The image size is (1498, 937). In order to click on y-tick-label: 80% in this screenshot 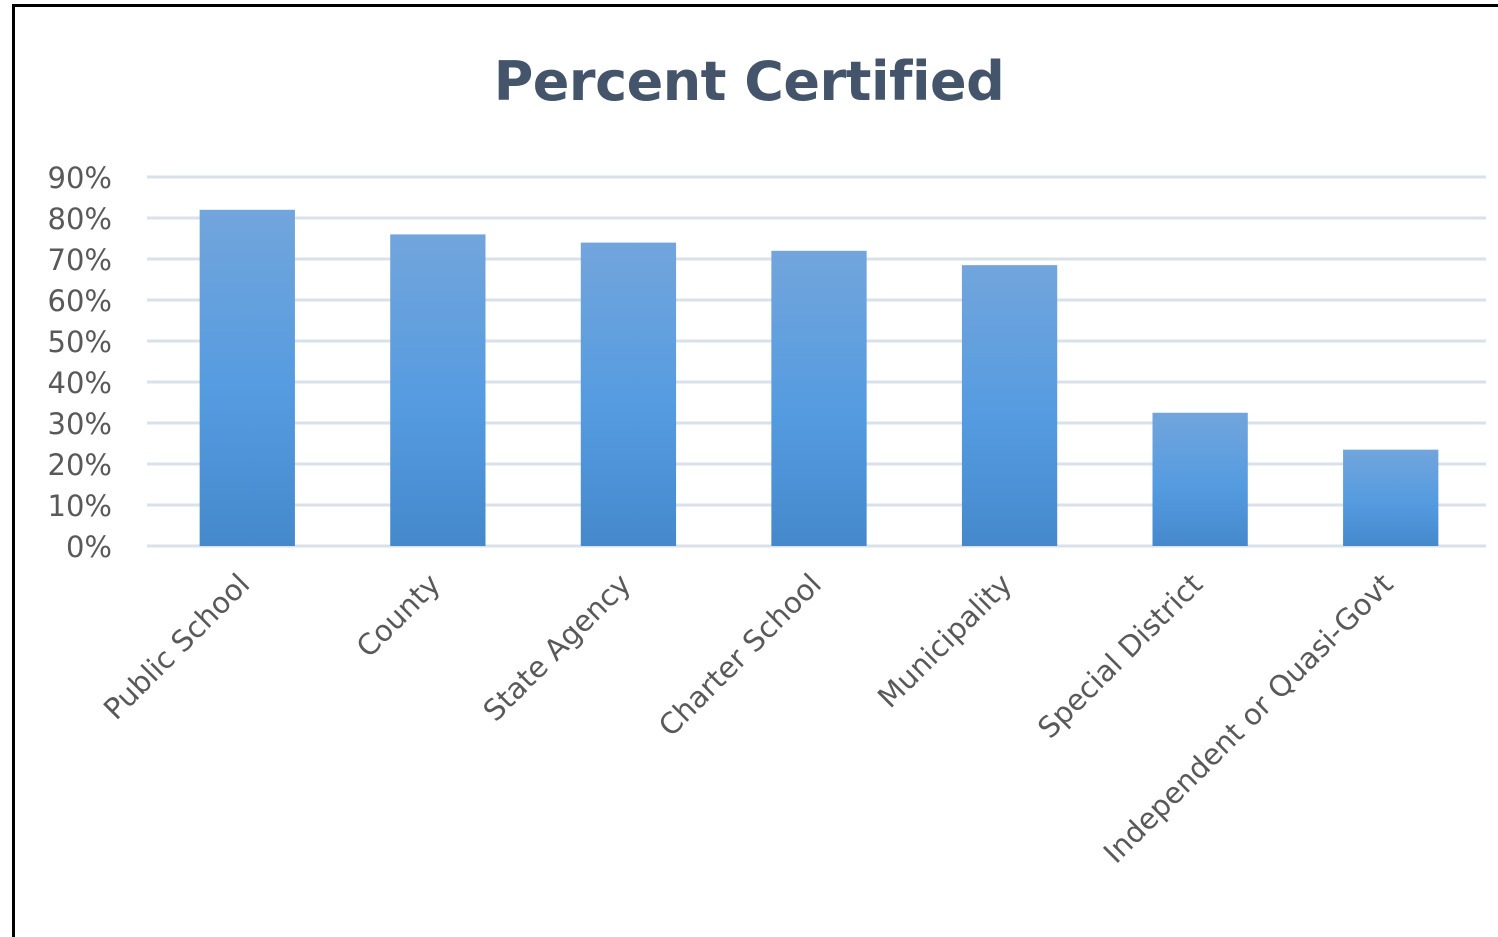, I will do `click(80, 219)`.